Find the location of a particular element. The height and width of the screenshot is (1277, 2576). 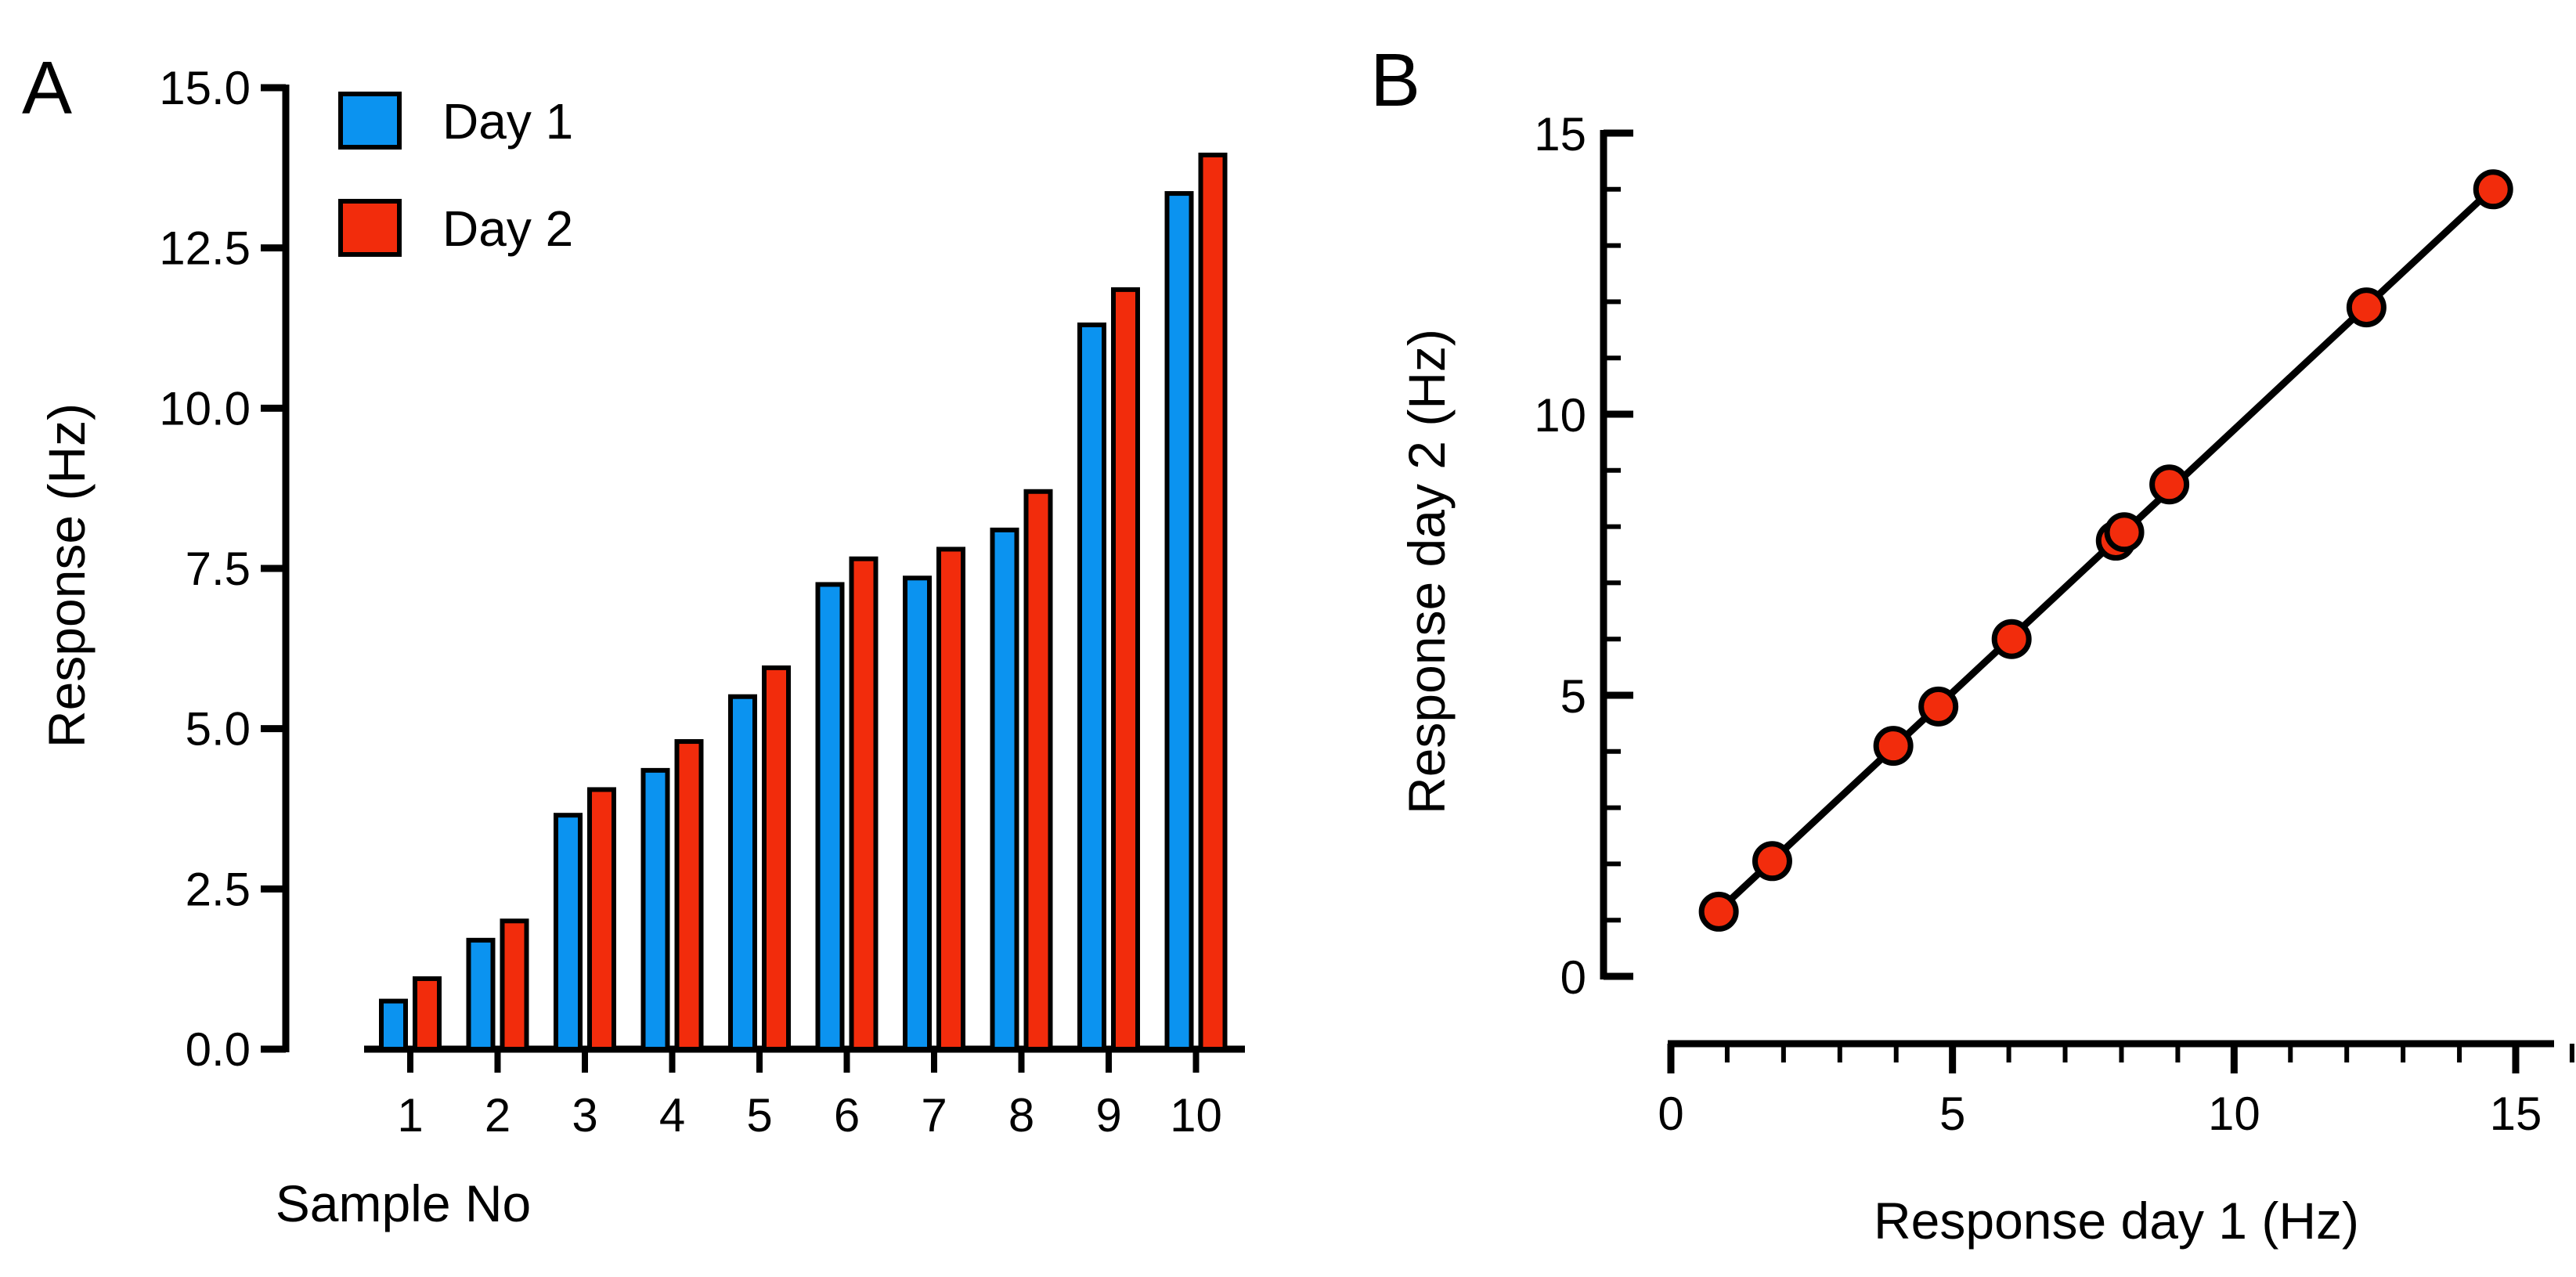

legend-label-day-2: Day 2 is located at coordinates (508, 228).